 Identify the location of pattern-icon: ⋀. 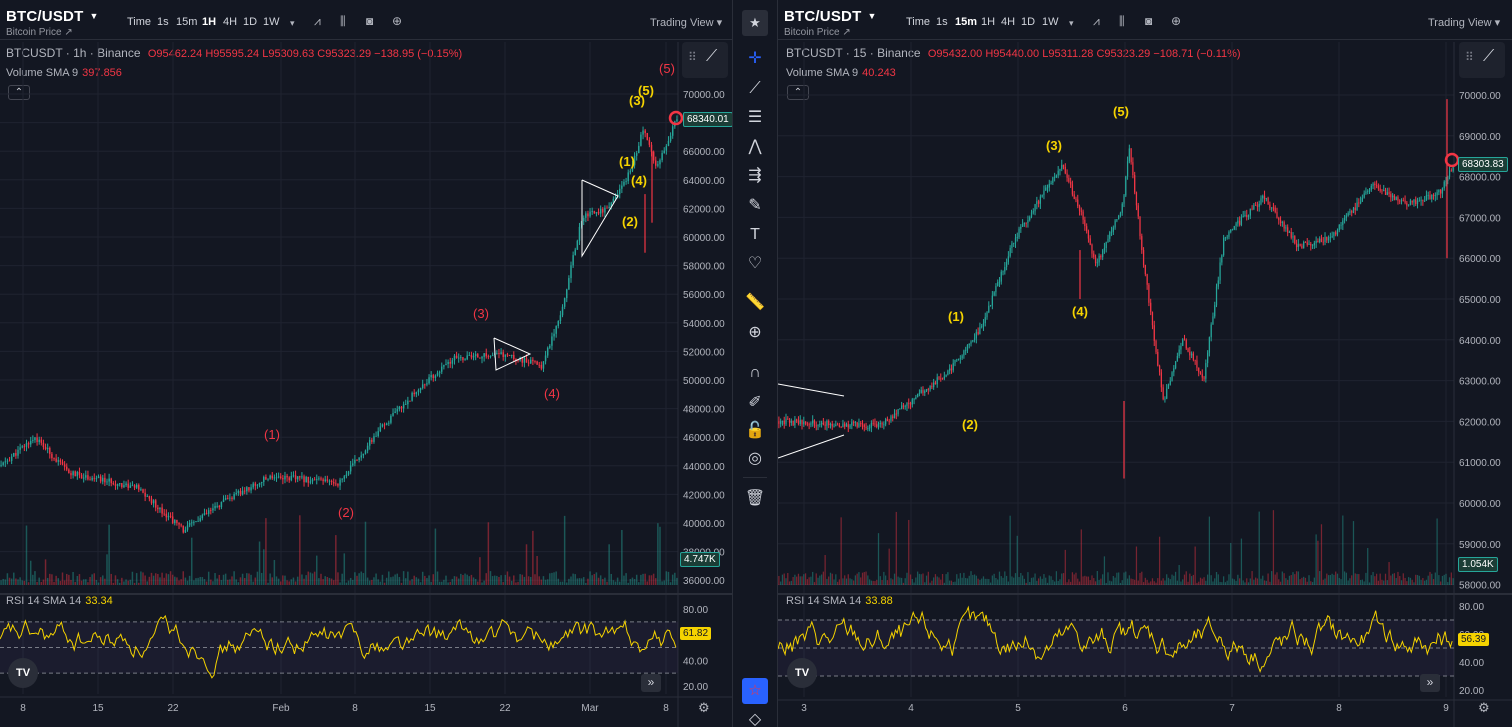
(755, 146).